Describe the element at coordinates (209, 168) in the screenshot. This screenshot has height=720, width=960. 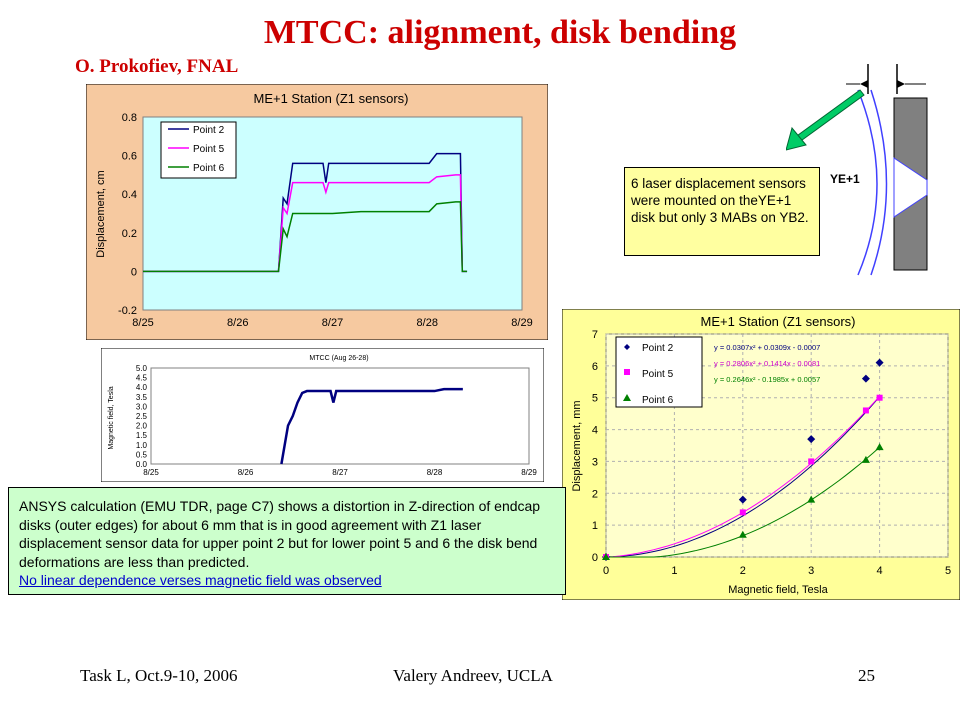
I see `chart1-legend-point6: Point 6` at that location.